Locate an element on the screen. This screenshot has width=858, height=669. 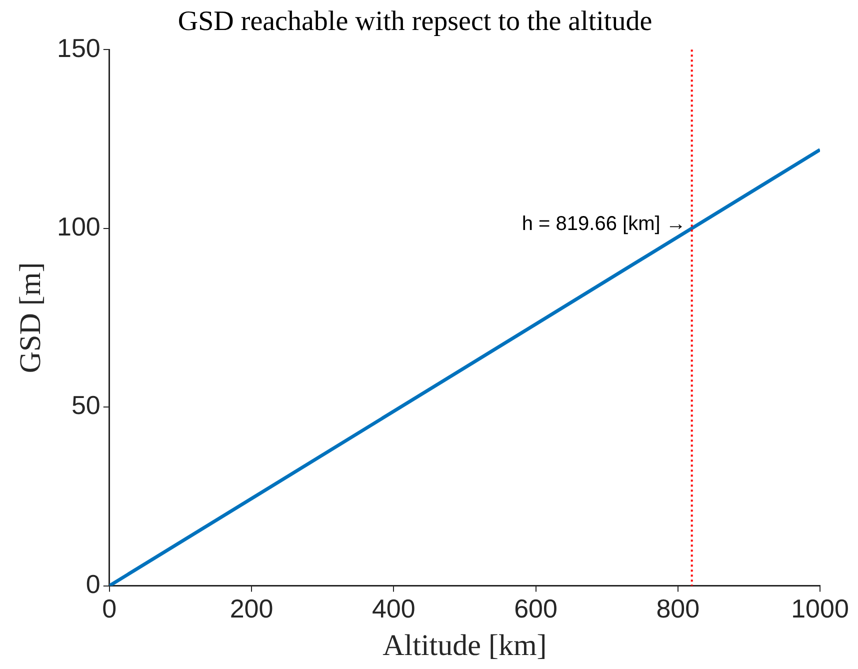
x-tick-label: 600 is located at coordinates (536, 609).